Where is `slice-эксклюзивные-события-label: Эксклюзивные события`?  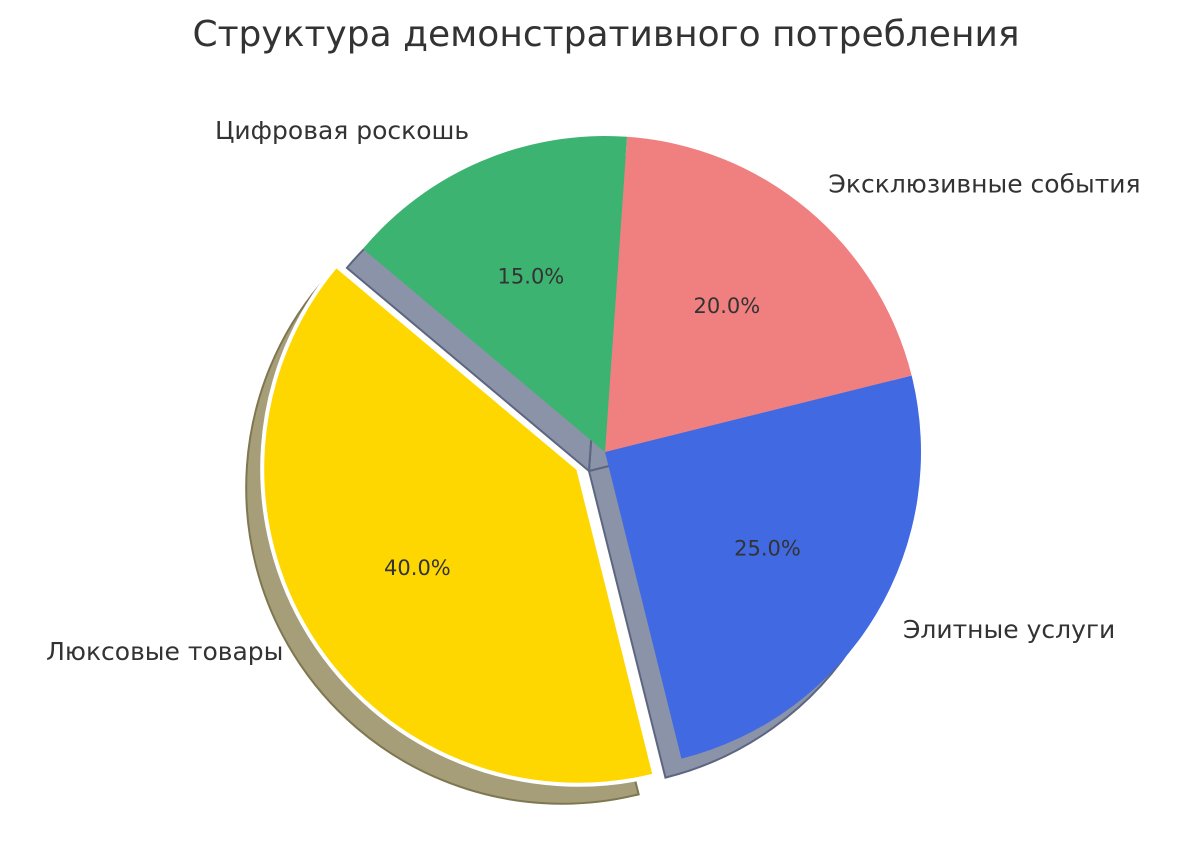 slice-эксклюзивные-события-label: Эксклюзивные события is located at coordinates (984, 184).